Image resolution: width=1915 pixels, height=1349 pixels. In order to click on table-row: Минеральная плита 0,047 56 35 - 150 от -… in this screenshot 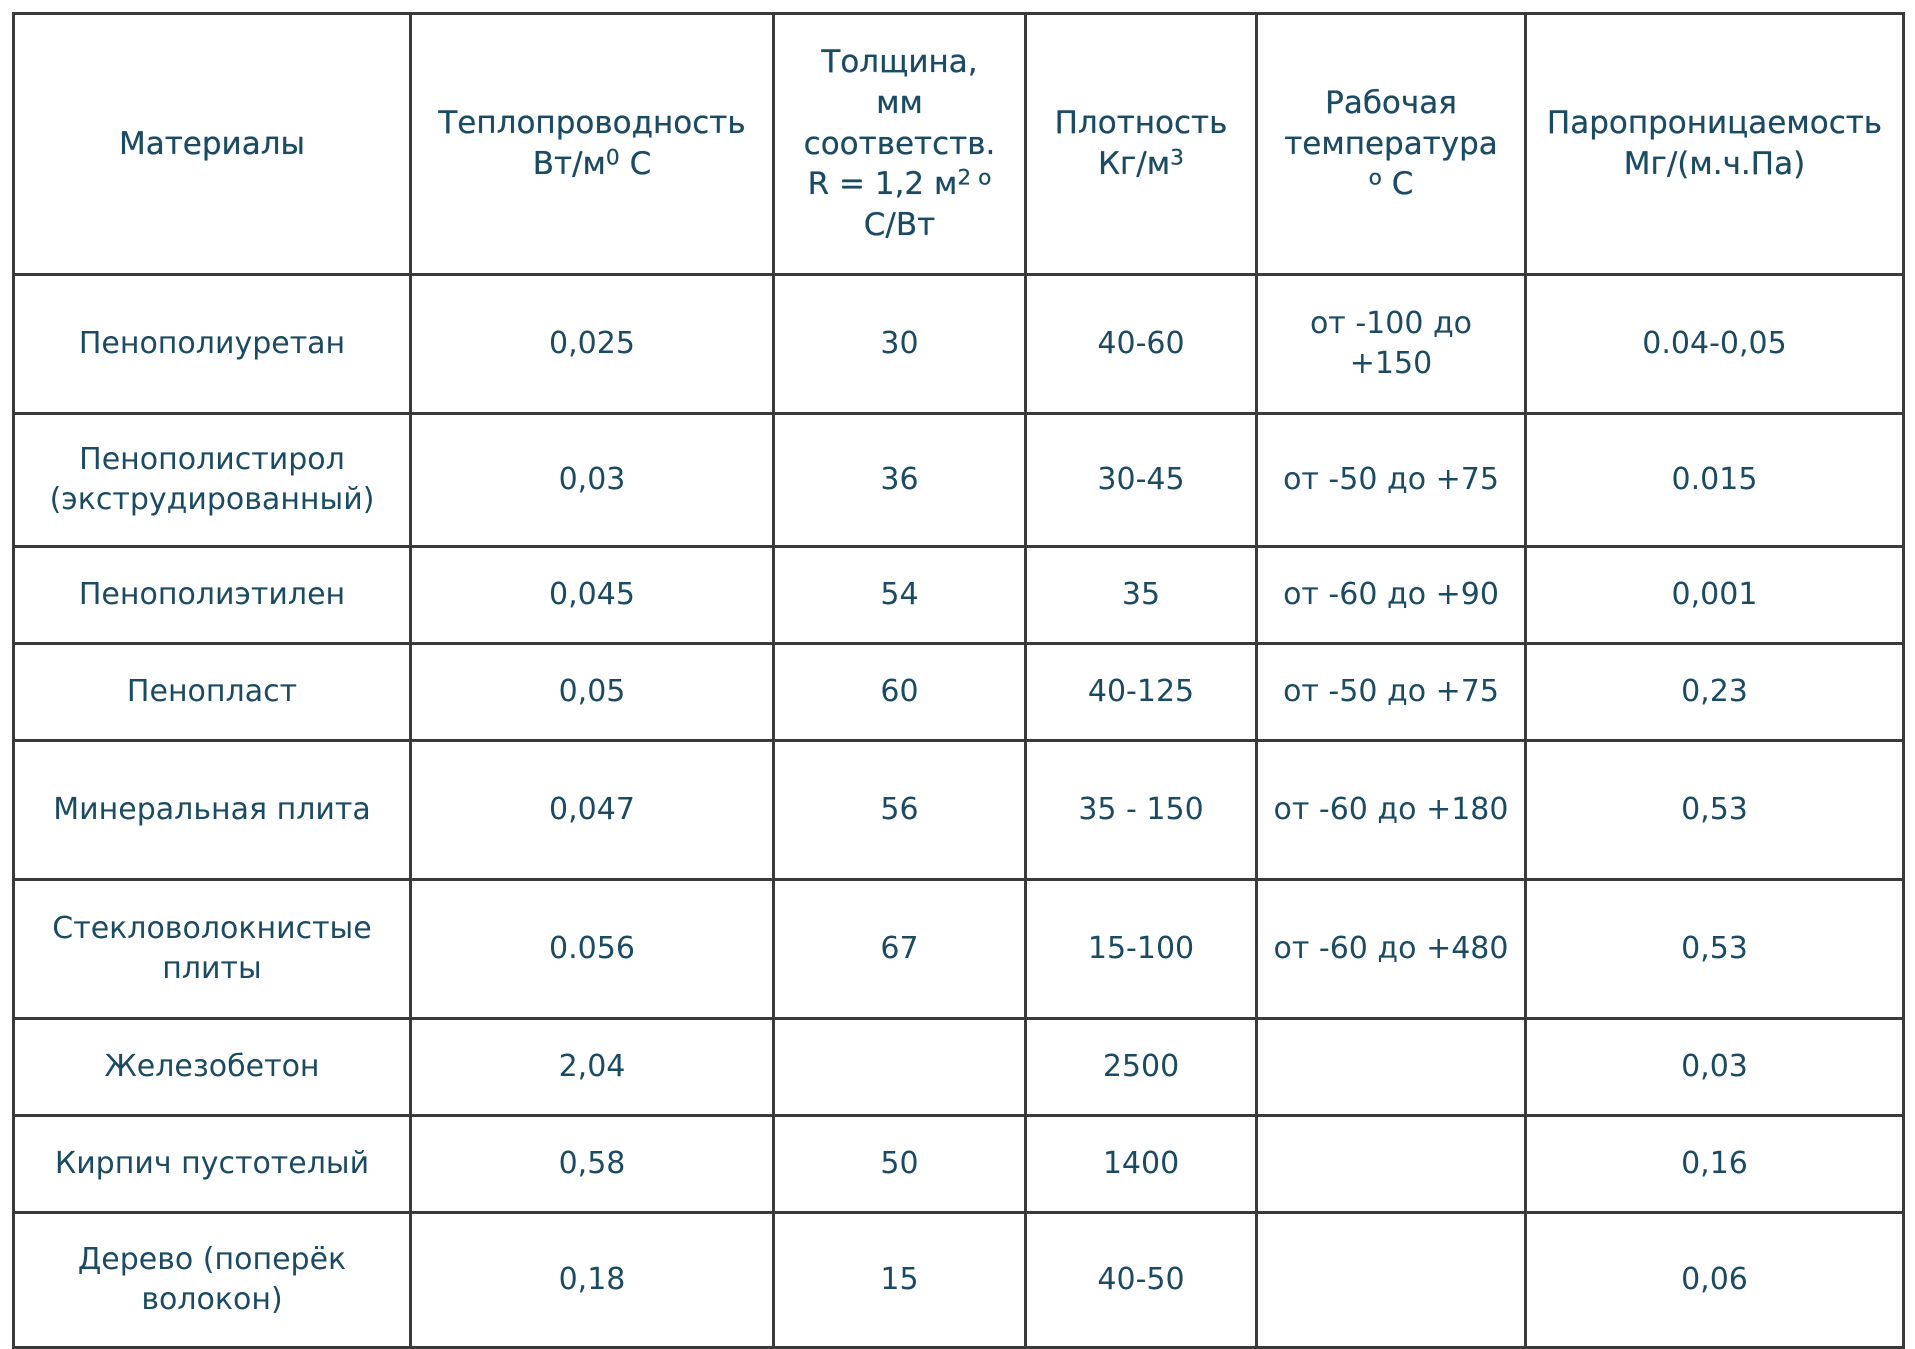, I will do `click(958, 810)`.